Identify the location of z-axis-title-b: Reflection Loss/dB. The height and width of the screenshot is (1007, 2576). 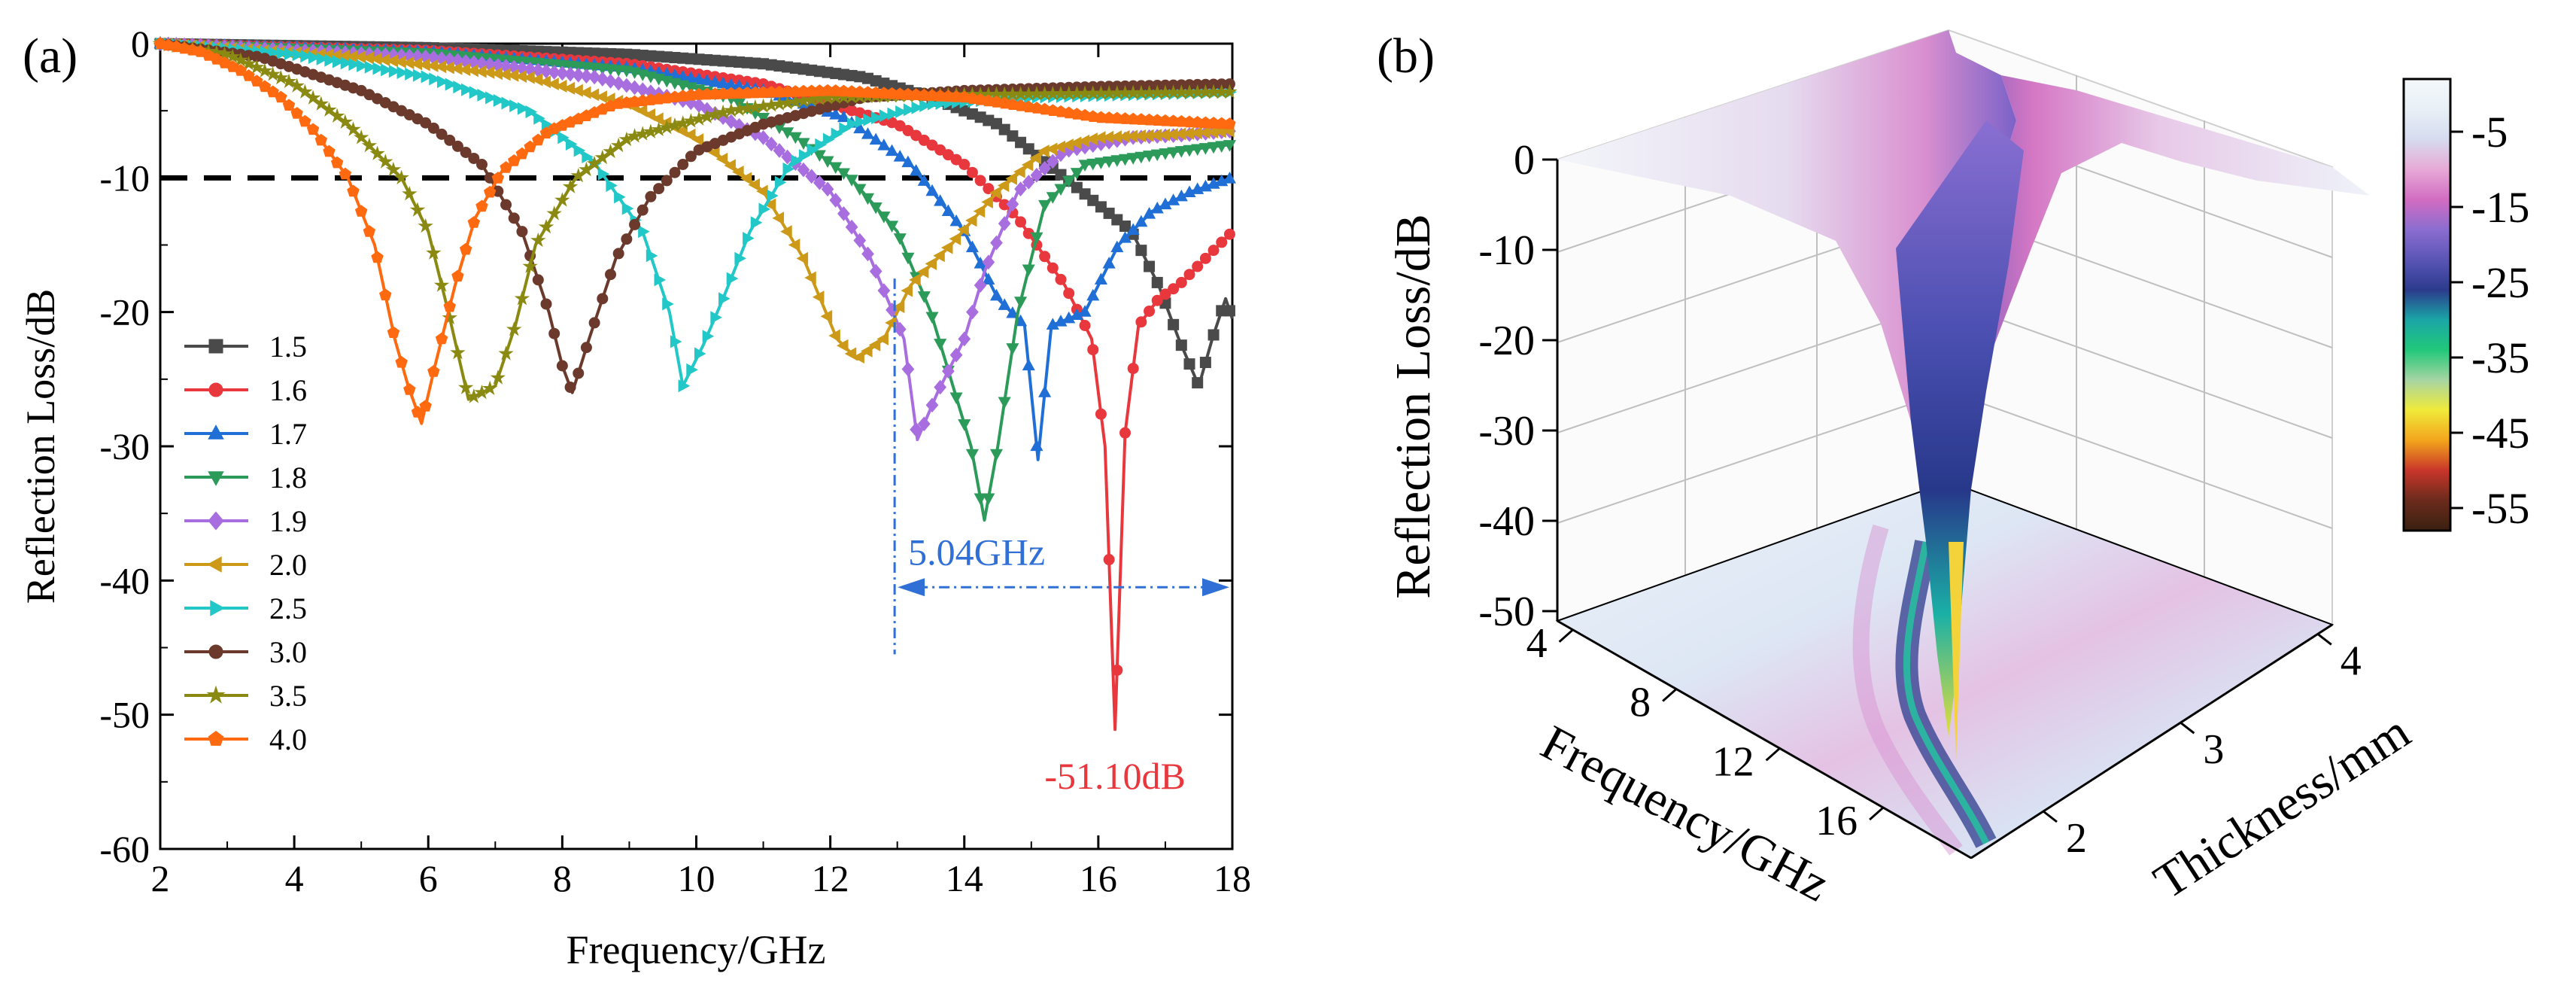
(1414, 406).